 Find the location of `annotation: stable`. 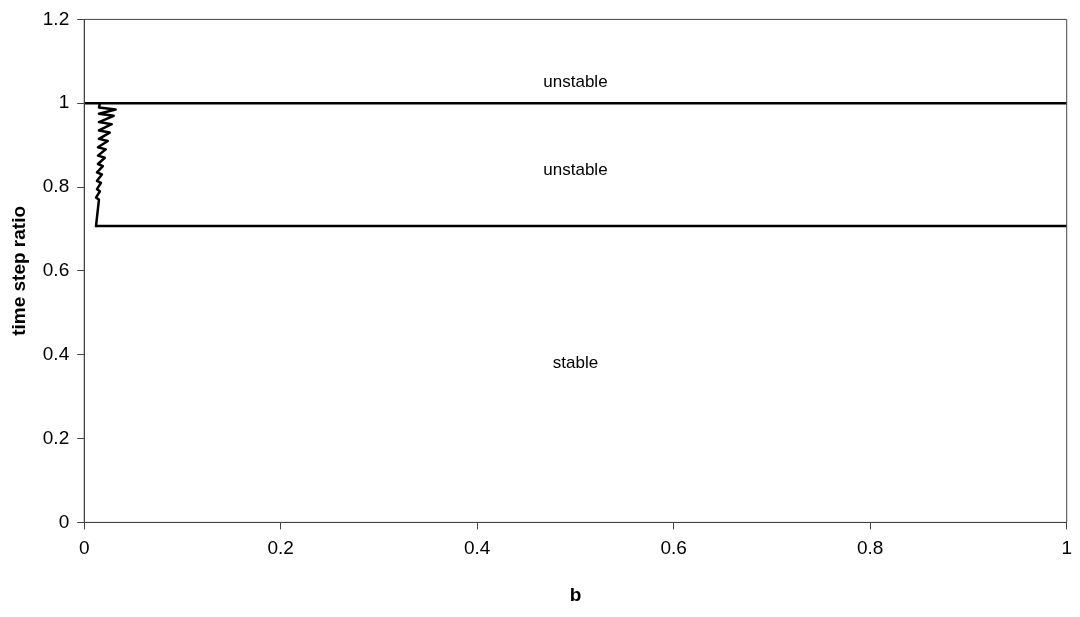

annotation: stable is located at coordinates (575, 362).